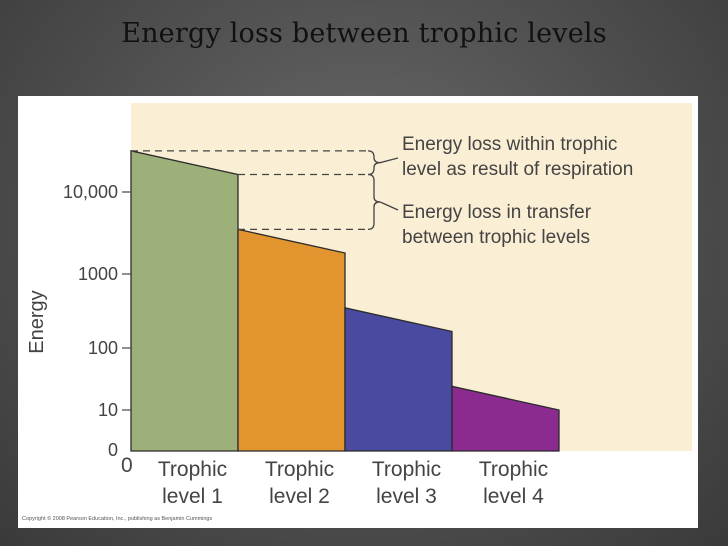 Image resolution: width=728 pixels, height=546 pixels. I want to click on y-tick-label-10: 10, so click(108, 410).